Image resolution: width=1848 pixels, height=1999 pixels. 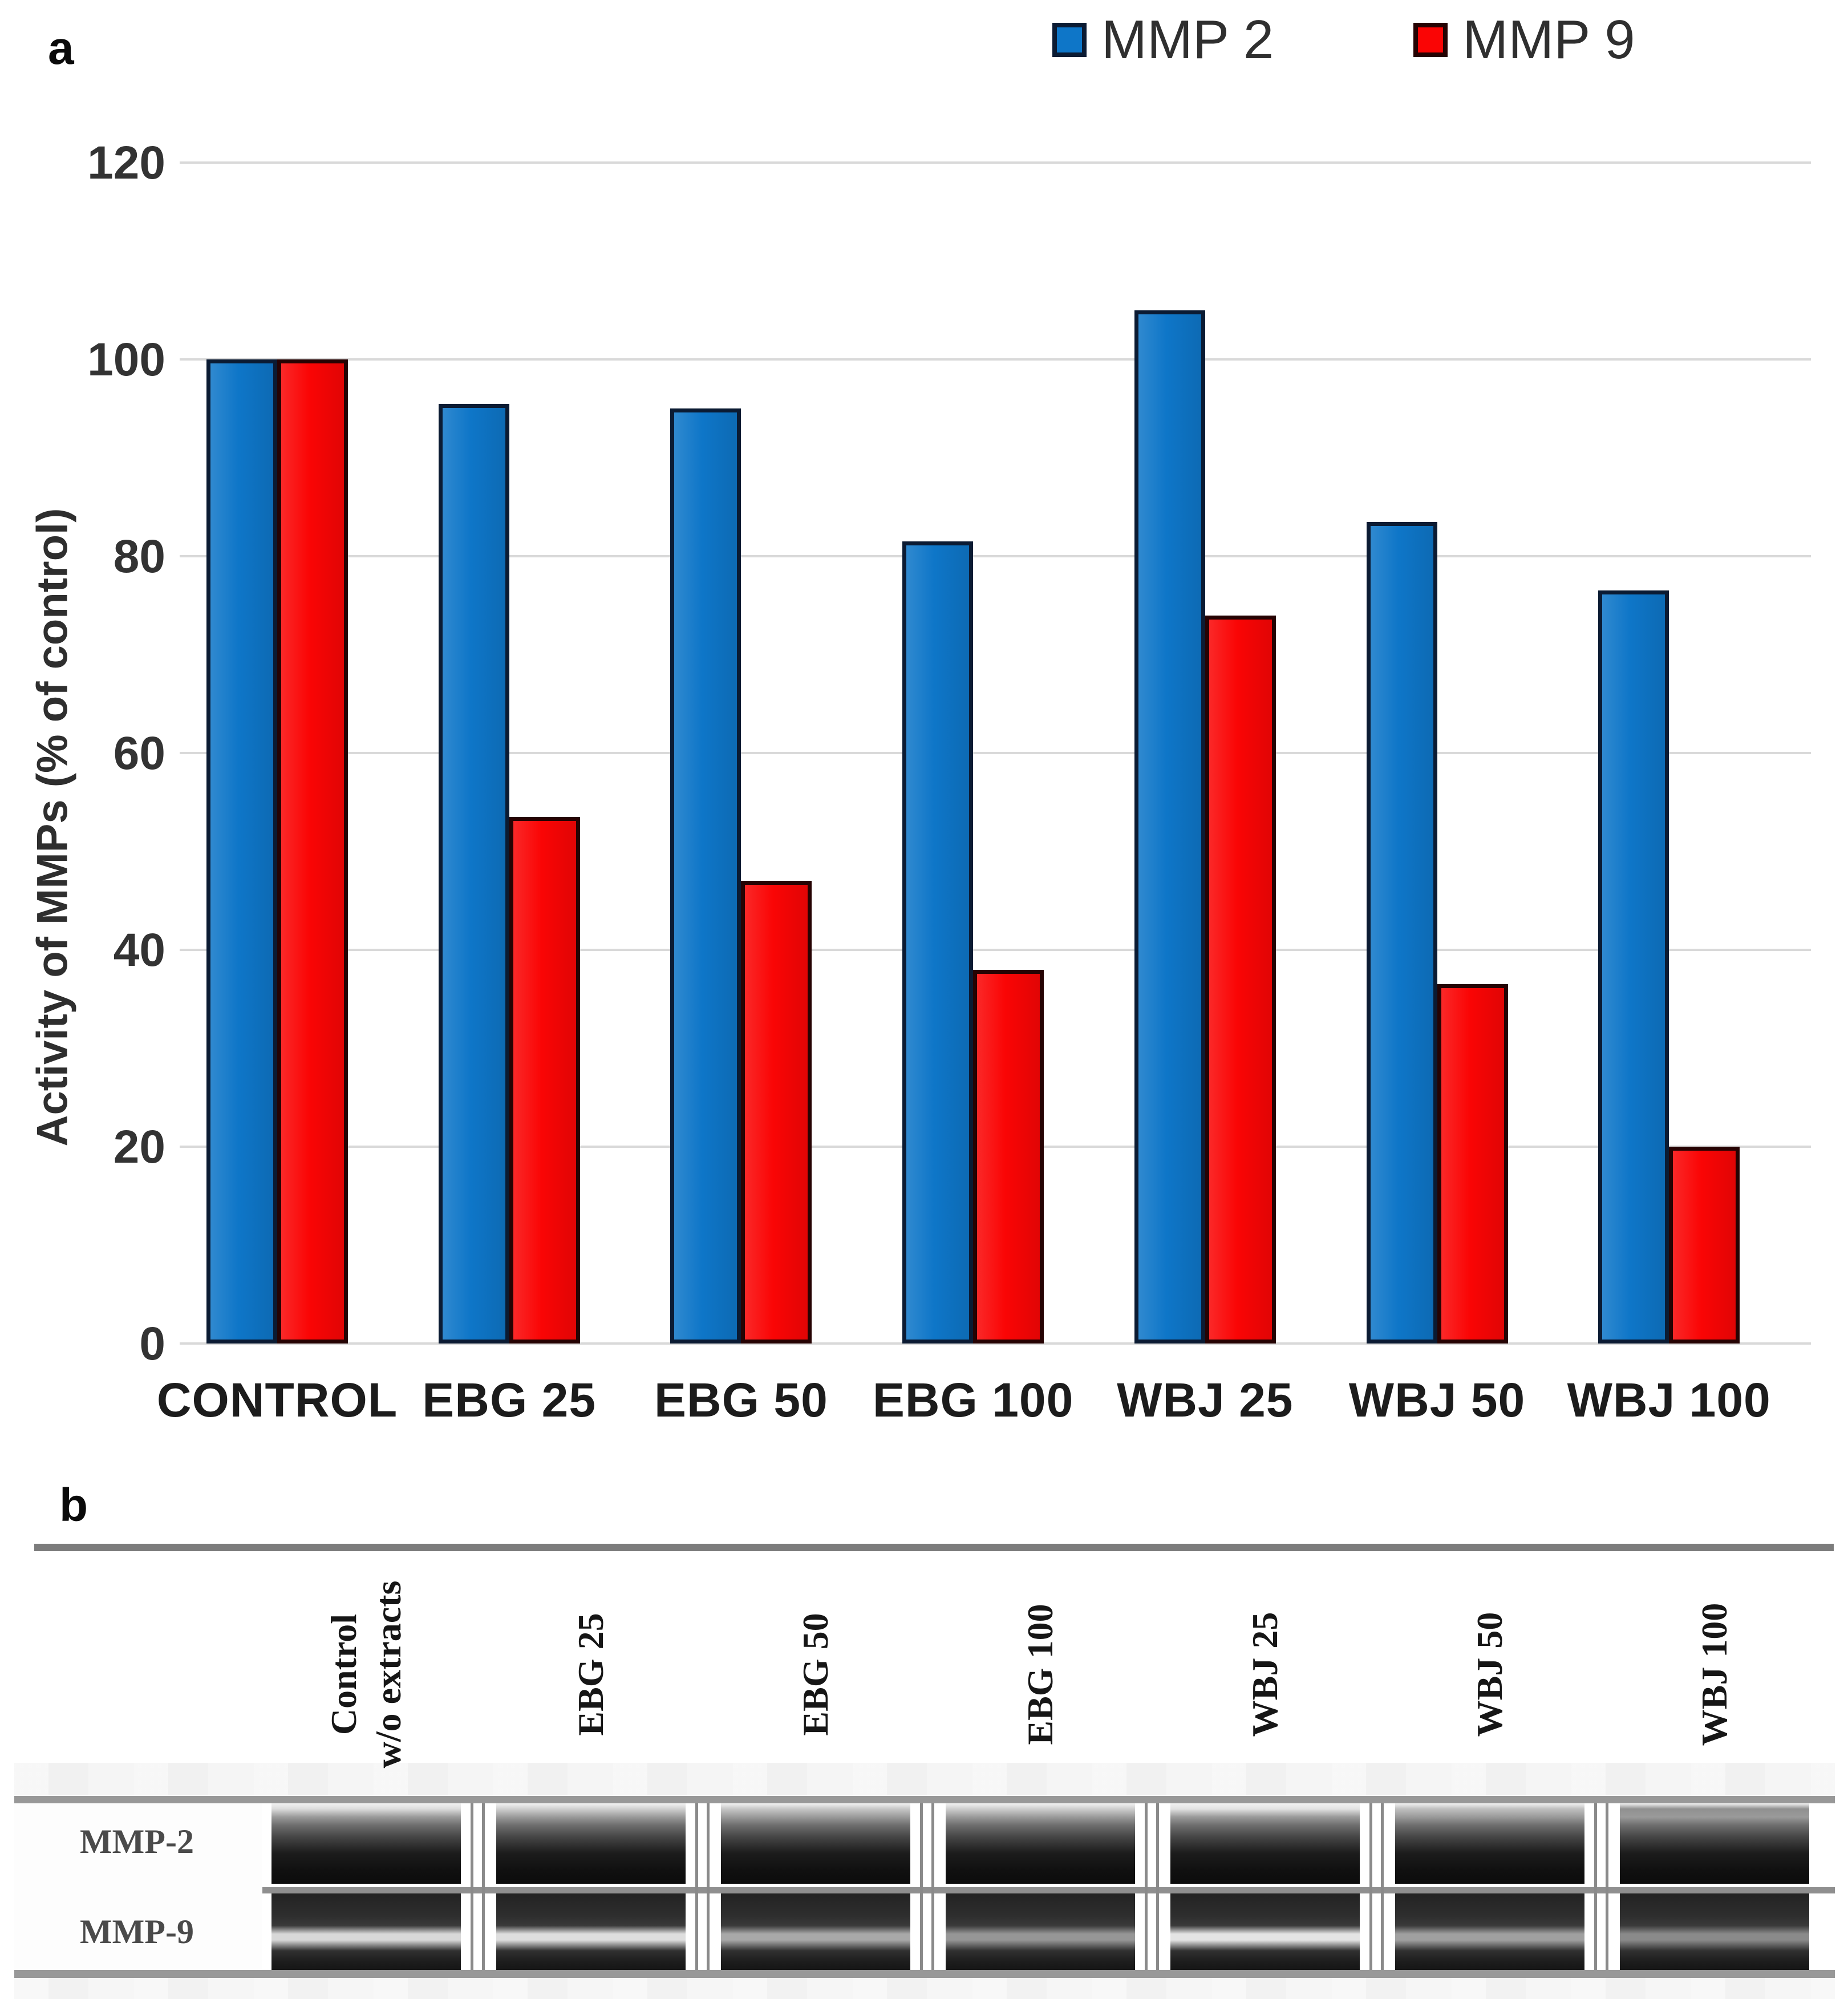 I want to click on gel-top-bar, so click(x=925, y=1799).